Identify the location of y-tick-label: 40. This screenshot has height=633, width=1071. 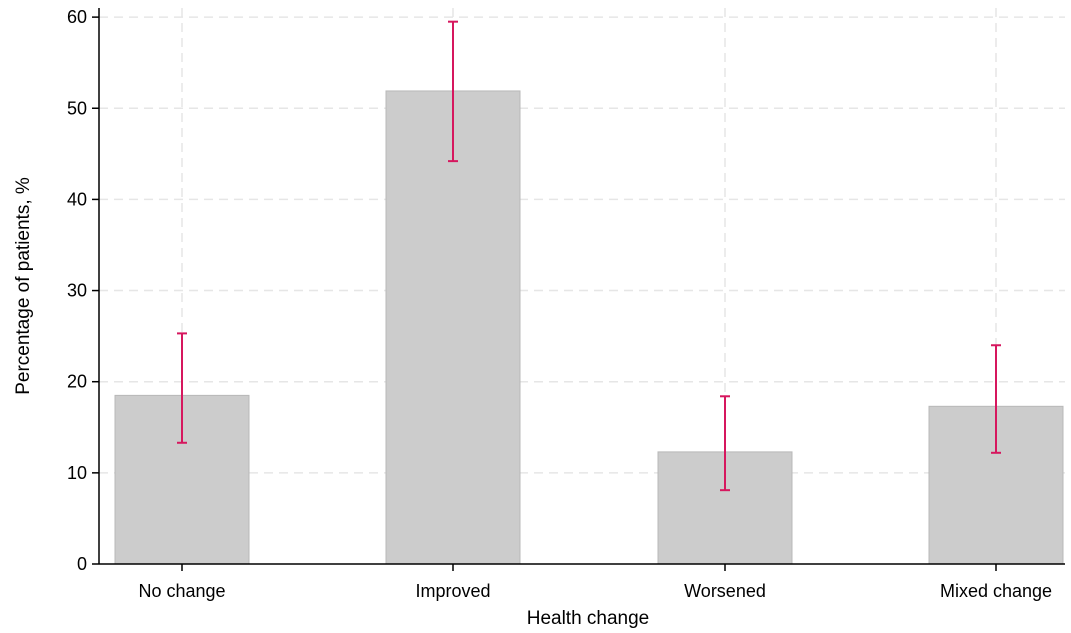
(77, 199).